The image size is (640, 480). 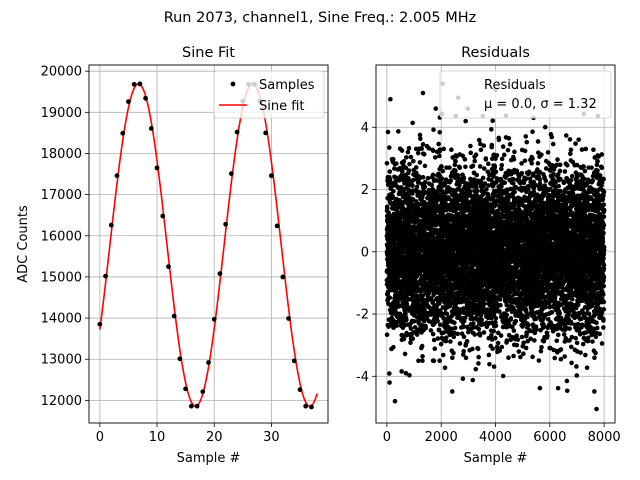 I want to click on legend-samples-marker, so click(x=233, y=84).